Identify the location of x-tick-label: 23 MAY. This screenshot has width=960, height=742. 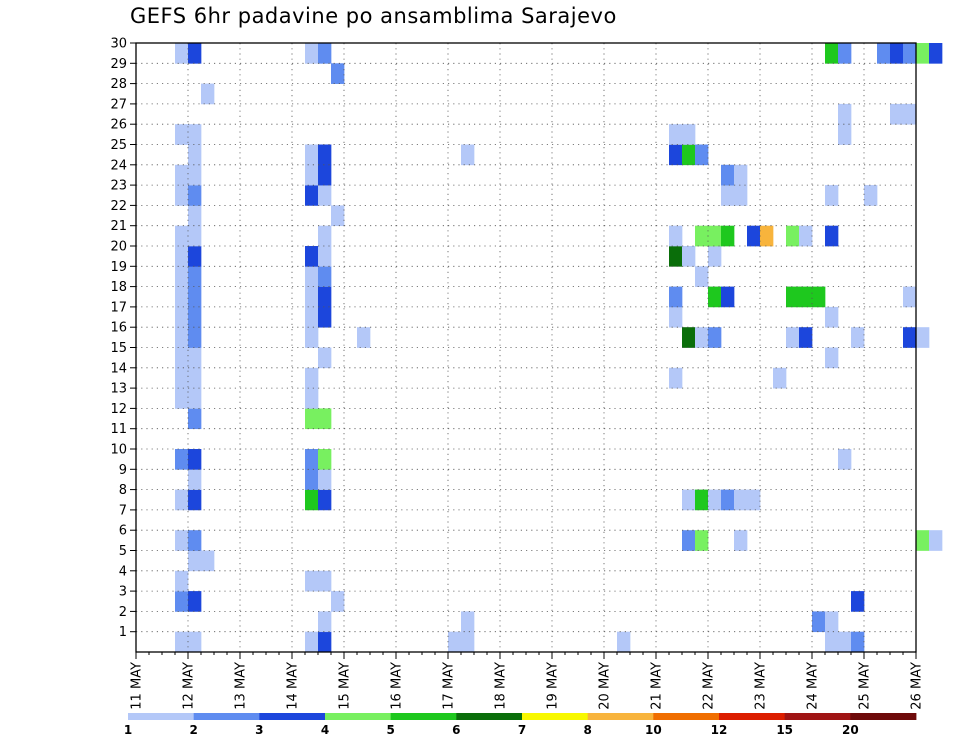
(761, 686).